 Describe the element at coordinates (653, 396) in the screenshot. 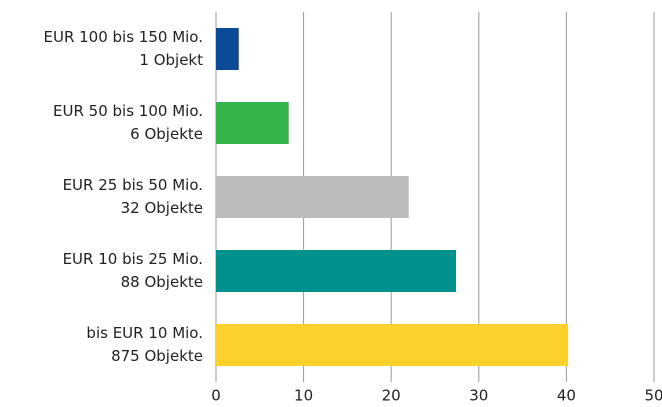

I see `x-tick-label: 50` at that location.